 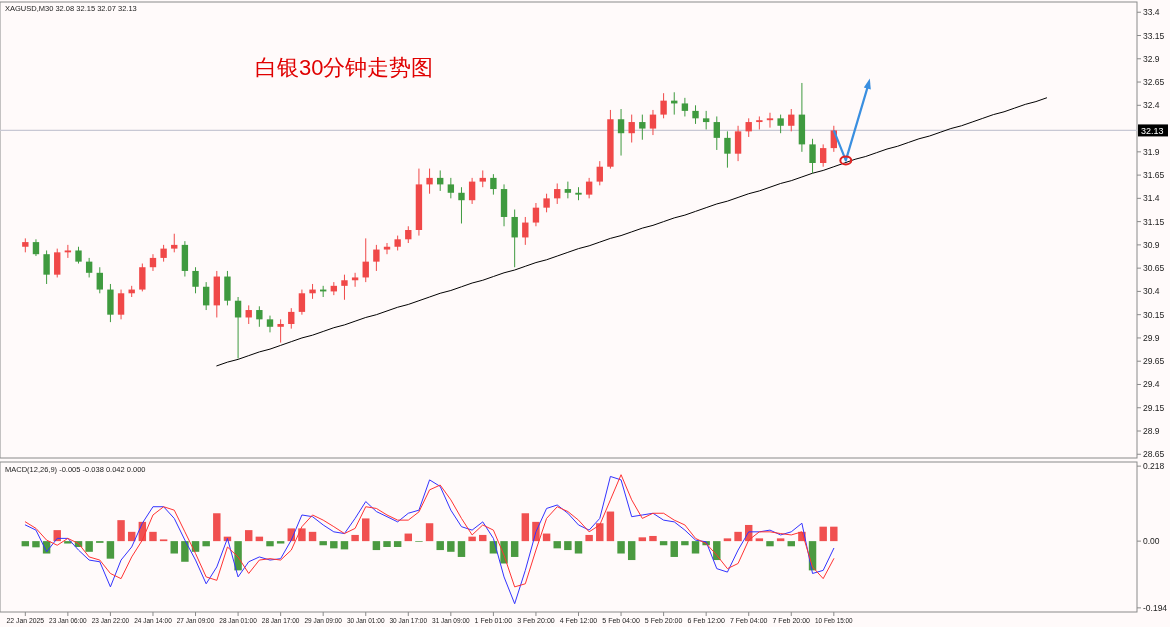 I want to click on y-tick-label: 32.65, so click(x=1154, y=82).